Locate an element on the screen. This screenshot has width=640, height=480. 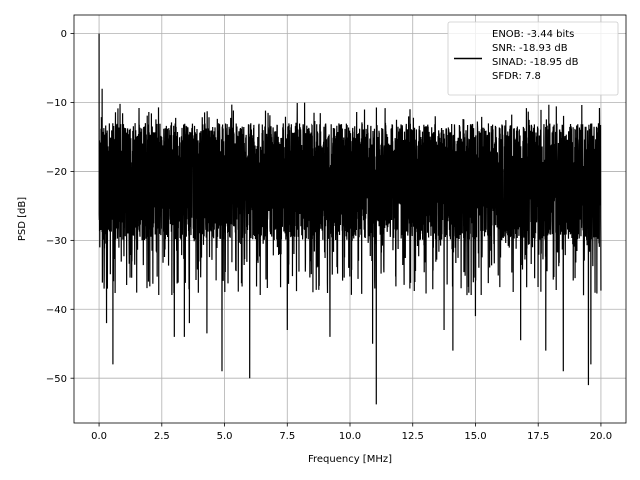
y-tick-label: −40 is located at coordinates (56, 310).